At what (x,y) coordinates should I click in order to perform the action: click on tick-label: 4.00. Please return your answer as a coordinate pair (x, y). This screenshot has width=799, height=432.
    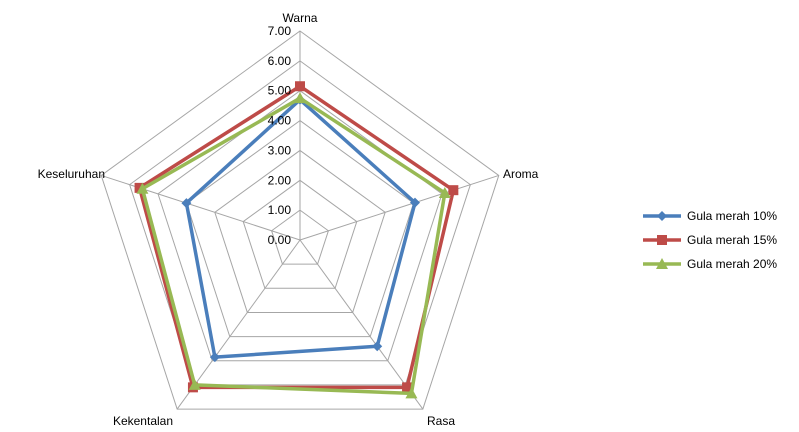
    Looking at the image, I should click on (280, 121).